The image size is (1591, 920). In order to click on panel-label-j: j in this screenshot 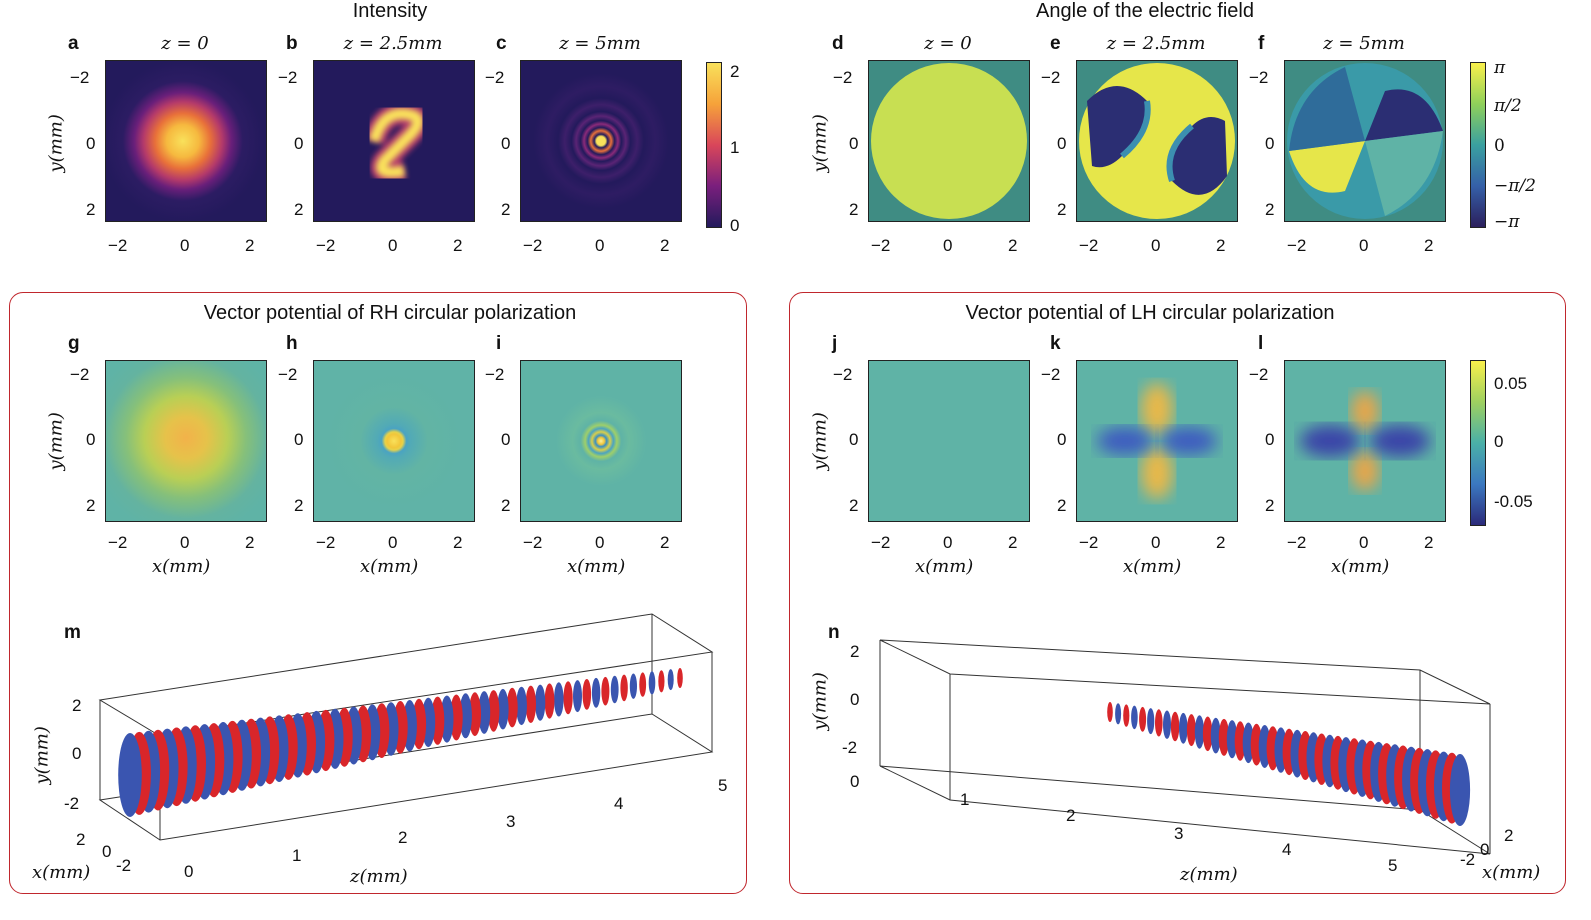, I will do `click(835, 343)`.